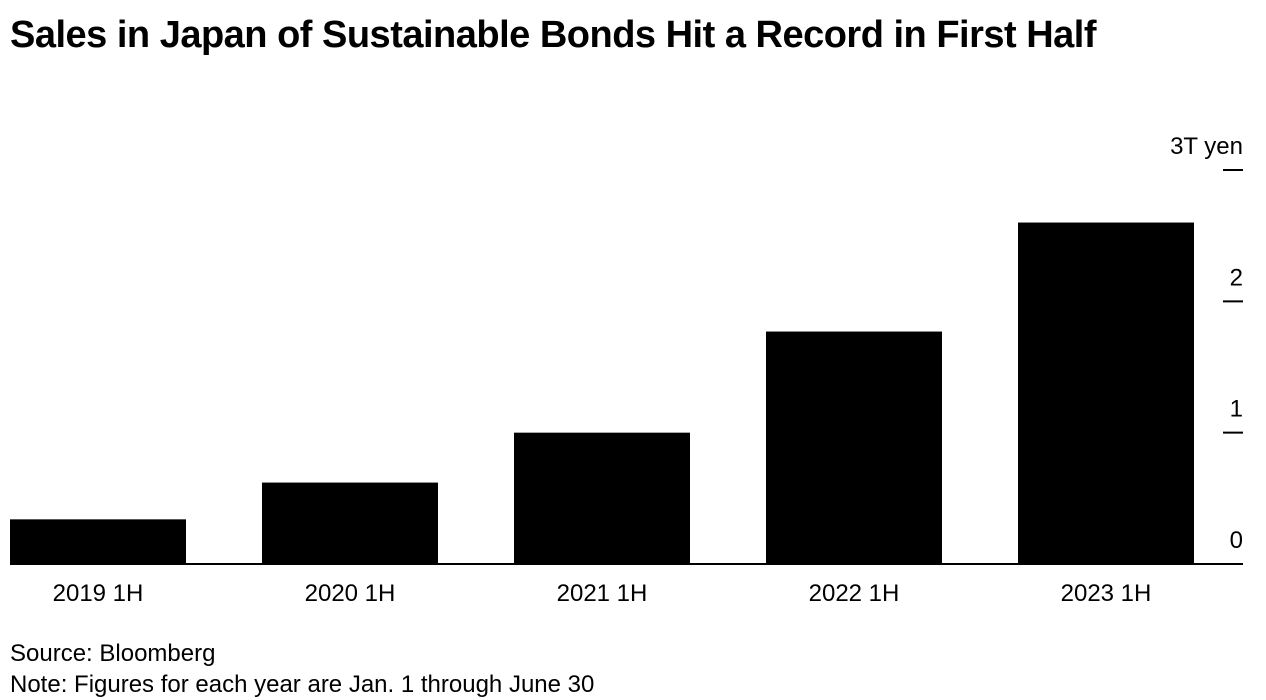  Describe the element at coordinates (1236, 277) in the screenshot. I see `y-axis-tick-label: 2` at that location.